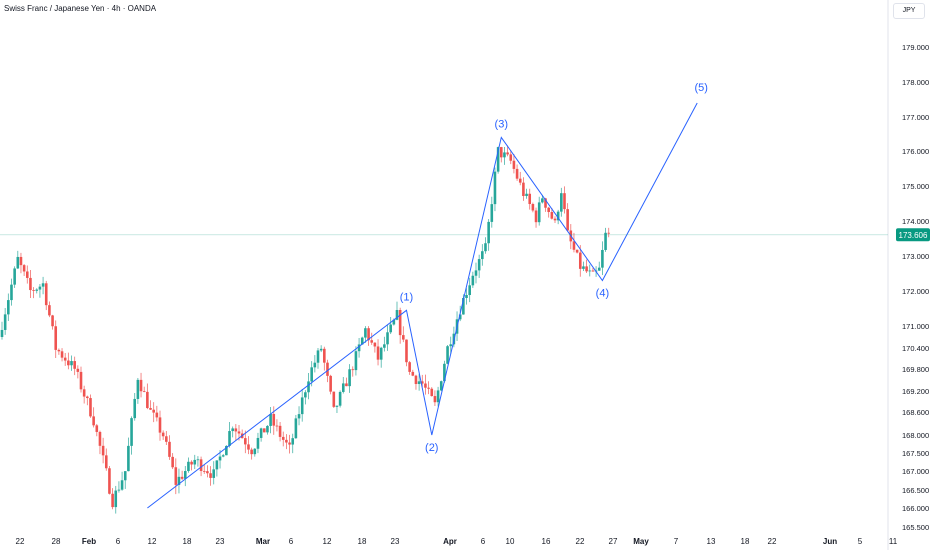 The height and width of the screenshot is (550, 932). I want to click on price-tick-label: 176.000, so click(915, 151).